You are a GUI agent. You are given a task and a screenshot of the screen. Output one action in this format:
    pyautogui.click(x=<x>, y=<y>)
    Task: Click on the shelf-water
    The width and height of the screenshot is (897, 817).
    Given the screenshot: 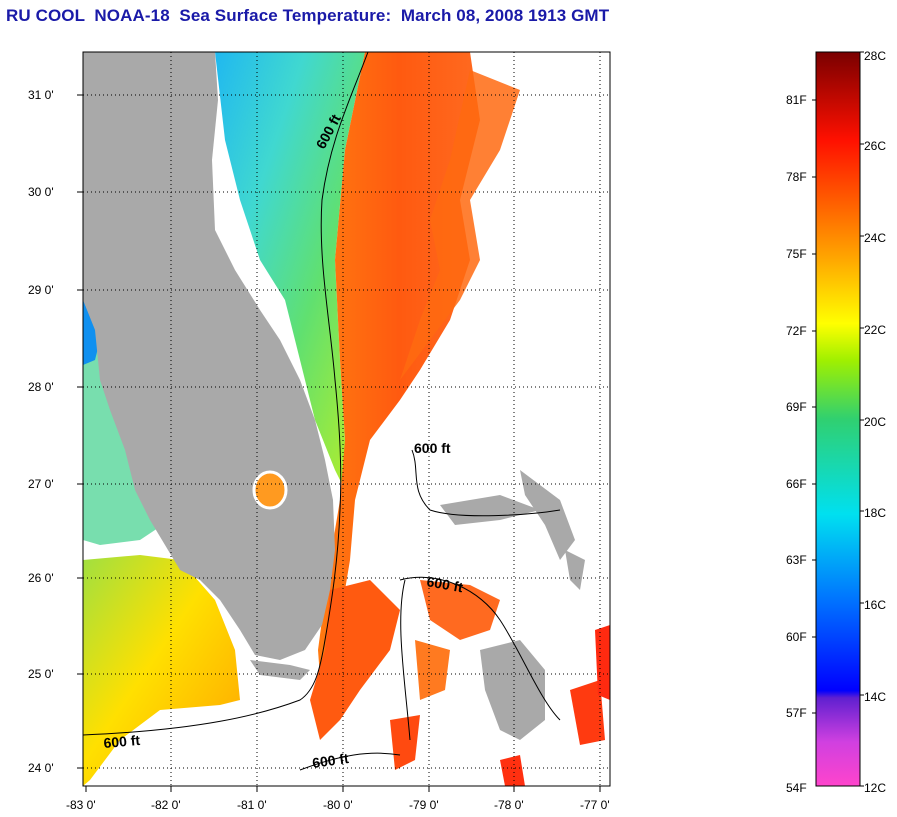 What is the action you would take?
    pyautogui.click(x=290, y=276)
    